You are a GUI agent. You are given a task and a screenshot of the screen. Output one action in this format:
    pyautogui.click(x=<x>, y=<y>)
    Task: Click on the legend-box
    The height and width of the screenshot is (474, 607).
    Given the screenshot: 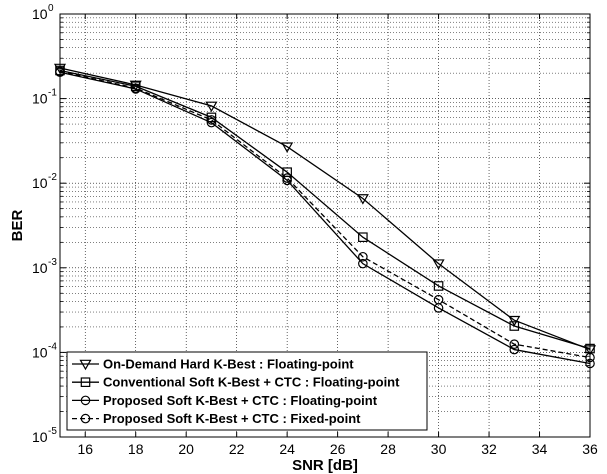 What is the action you would take?
    pyautogui.click(x=247, y=391)
    